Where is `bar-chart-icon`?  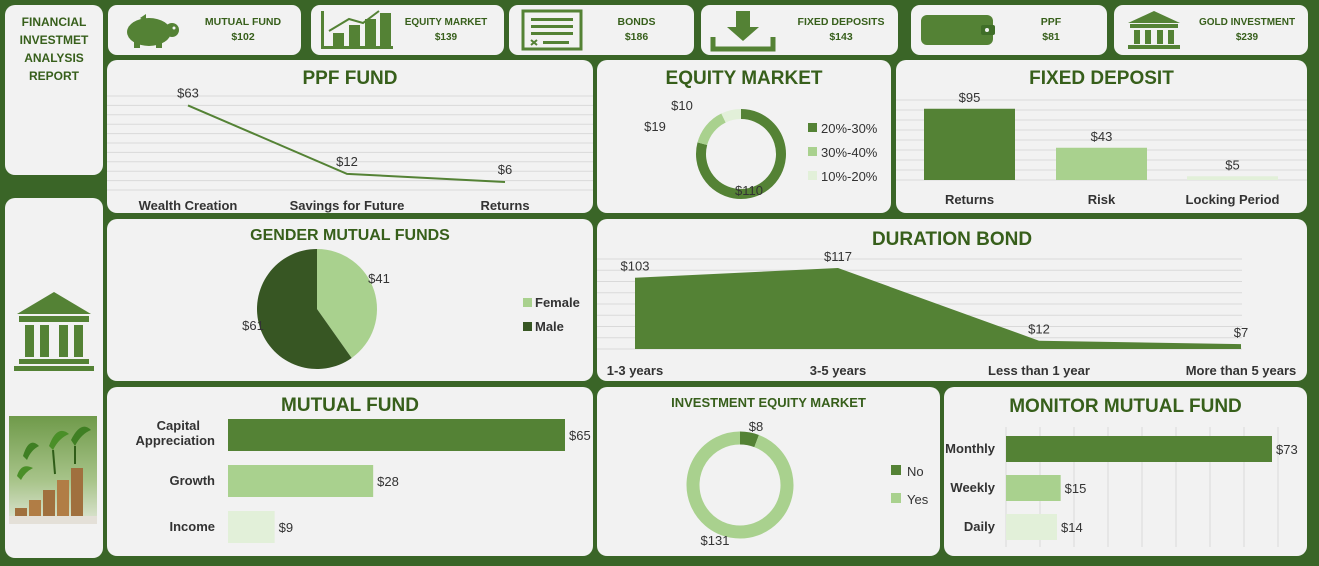
bar-chart-icon is located at coordinates (357, 29).